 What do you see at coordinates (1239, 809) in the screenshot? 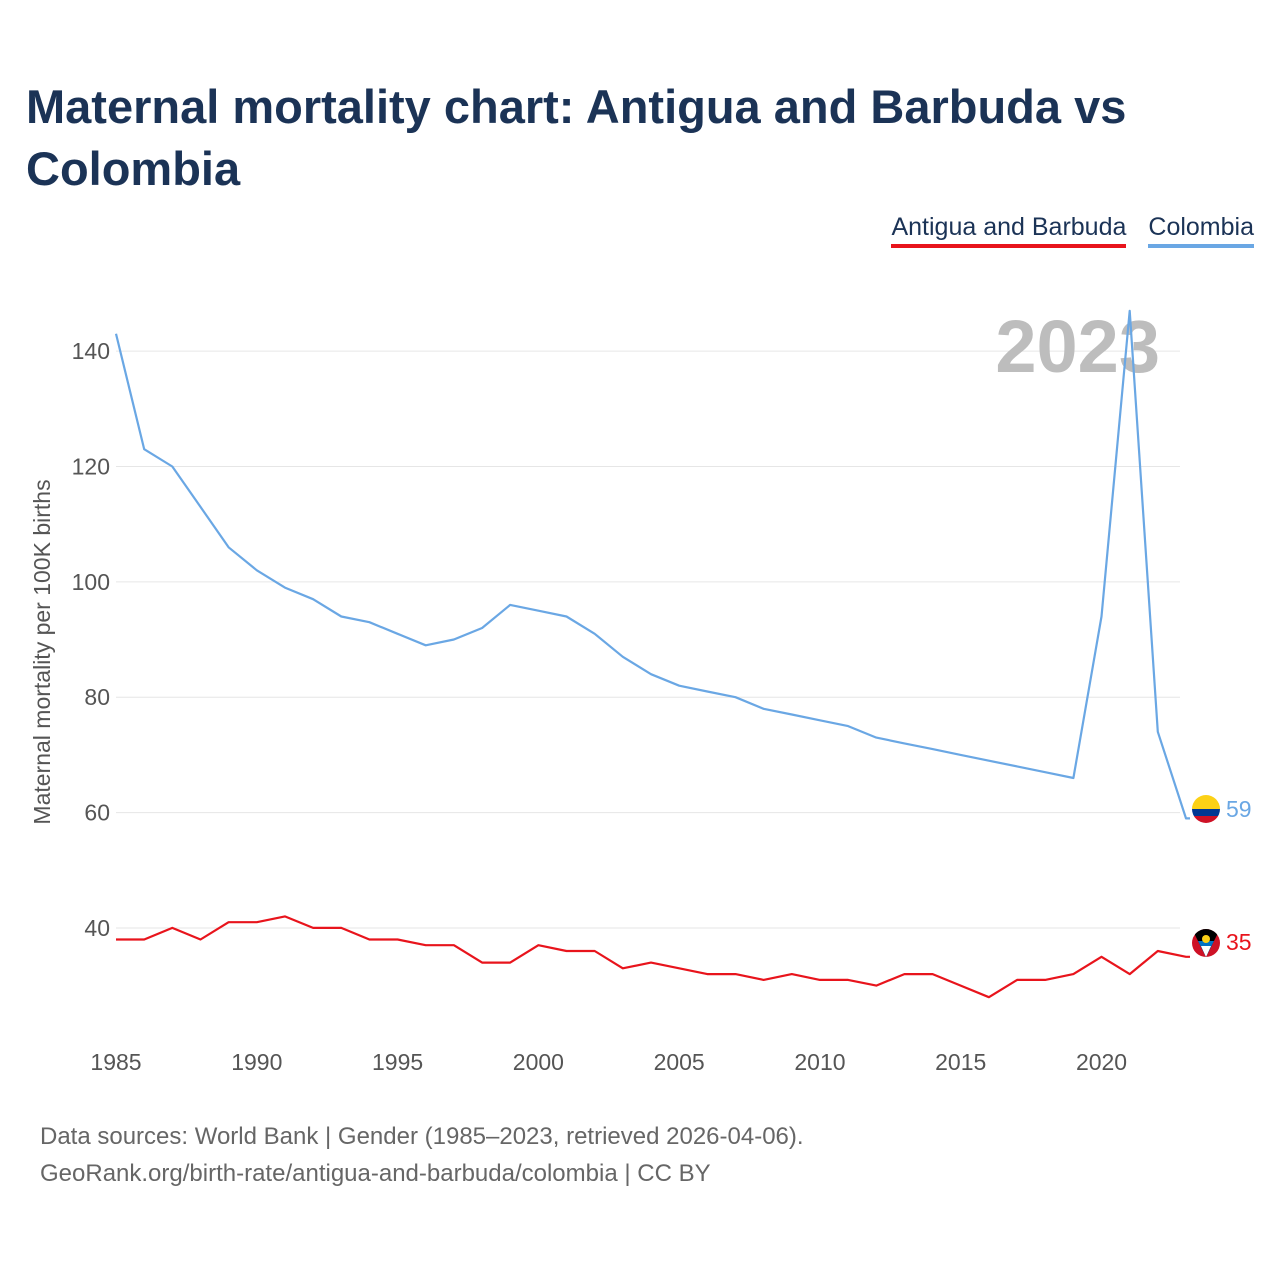
I see `end-label-colombia: 59` at bounding box center [1239, 809].